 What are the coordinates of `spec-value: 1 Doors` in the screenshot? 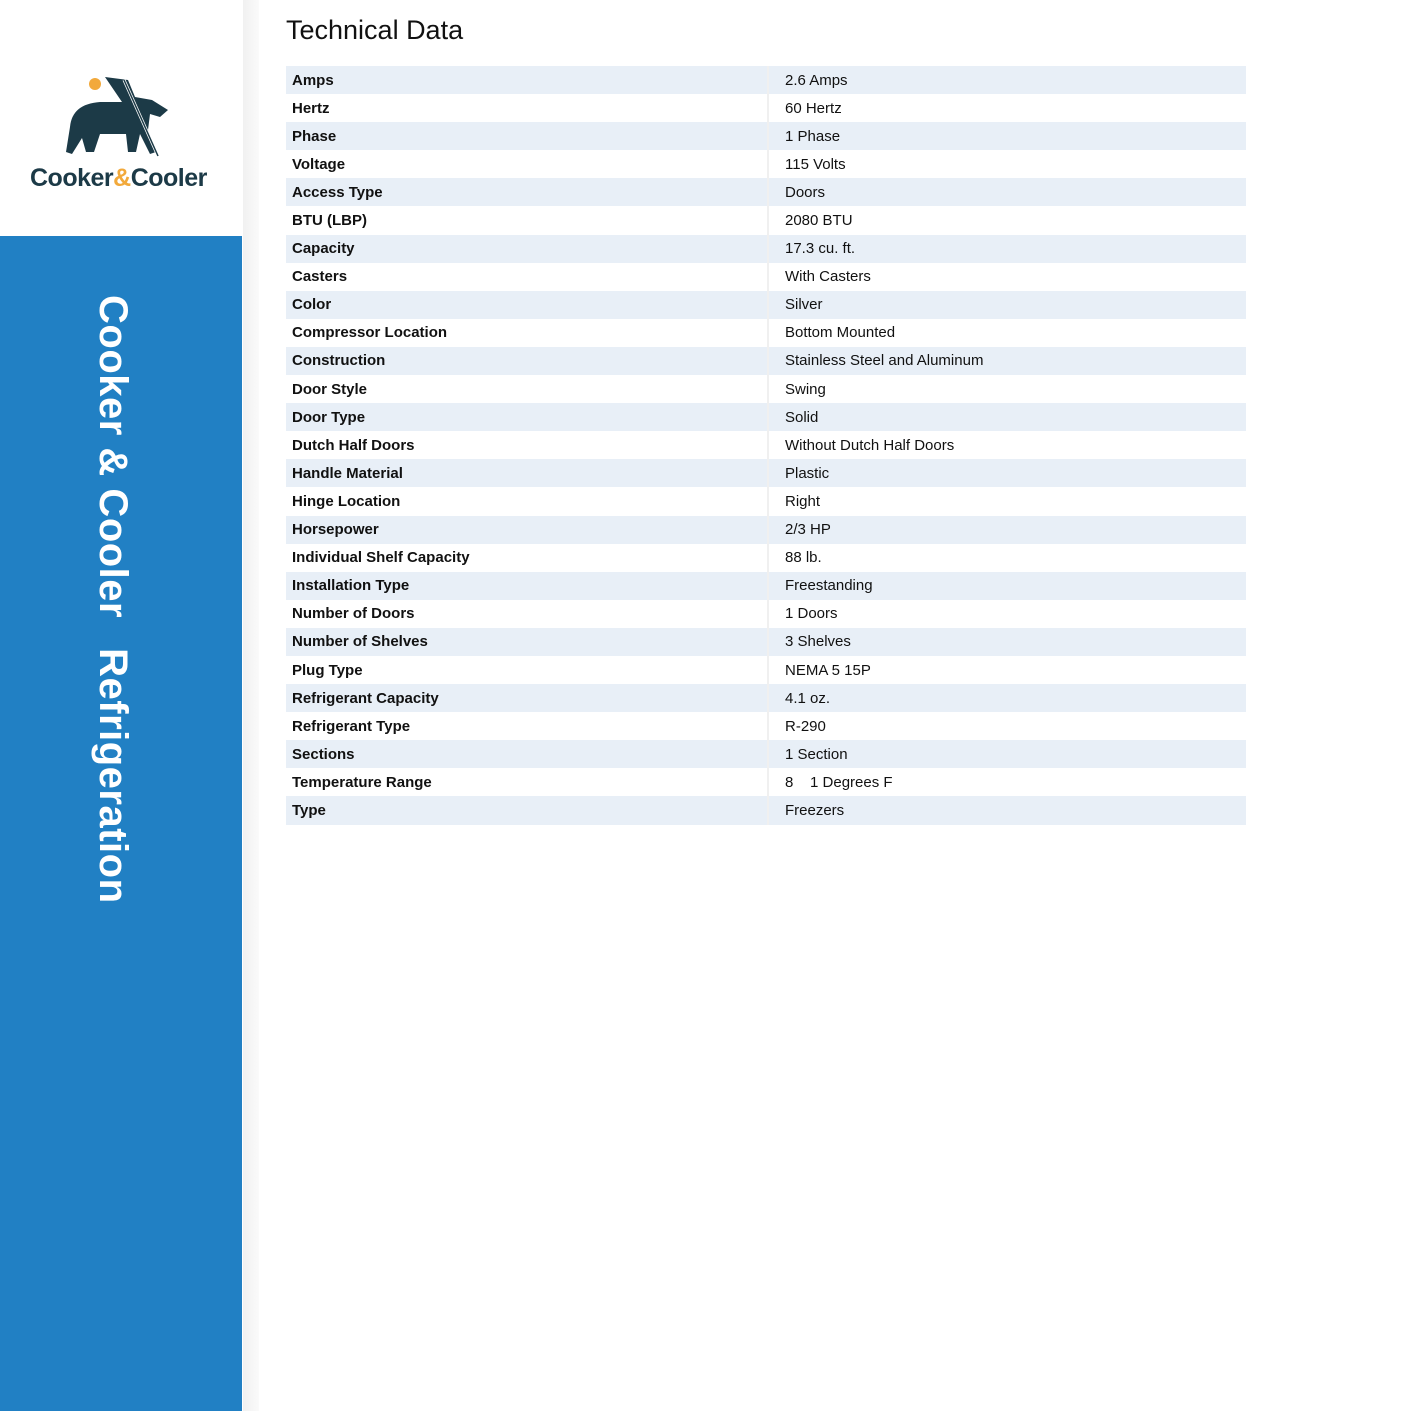 It's located at (1006, 613).